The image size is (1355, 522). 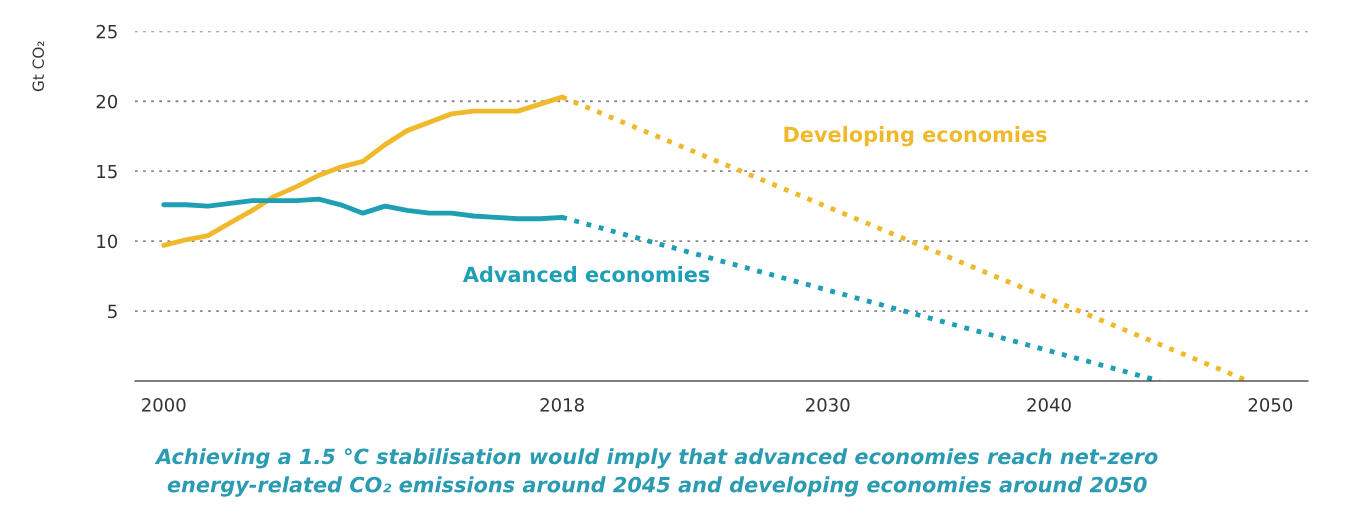 What do you see at coordinates (828, 405) in the screenshot?
I see `x-tick-label: 2030` at bounding box center [828, 405].